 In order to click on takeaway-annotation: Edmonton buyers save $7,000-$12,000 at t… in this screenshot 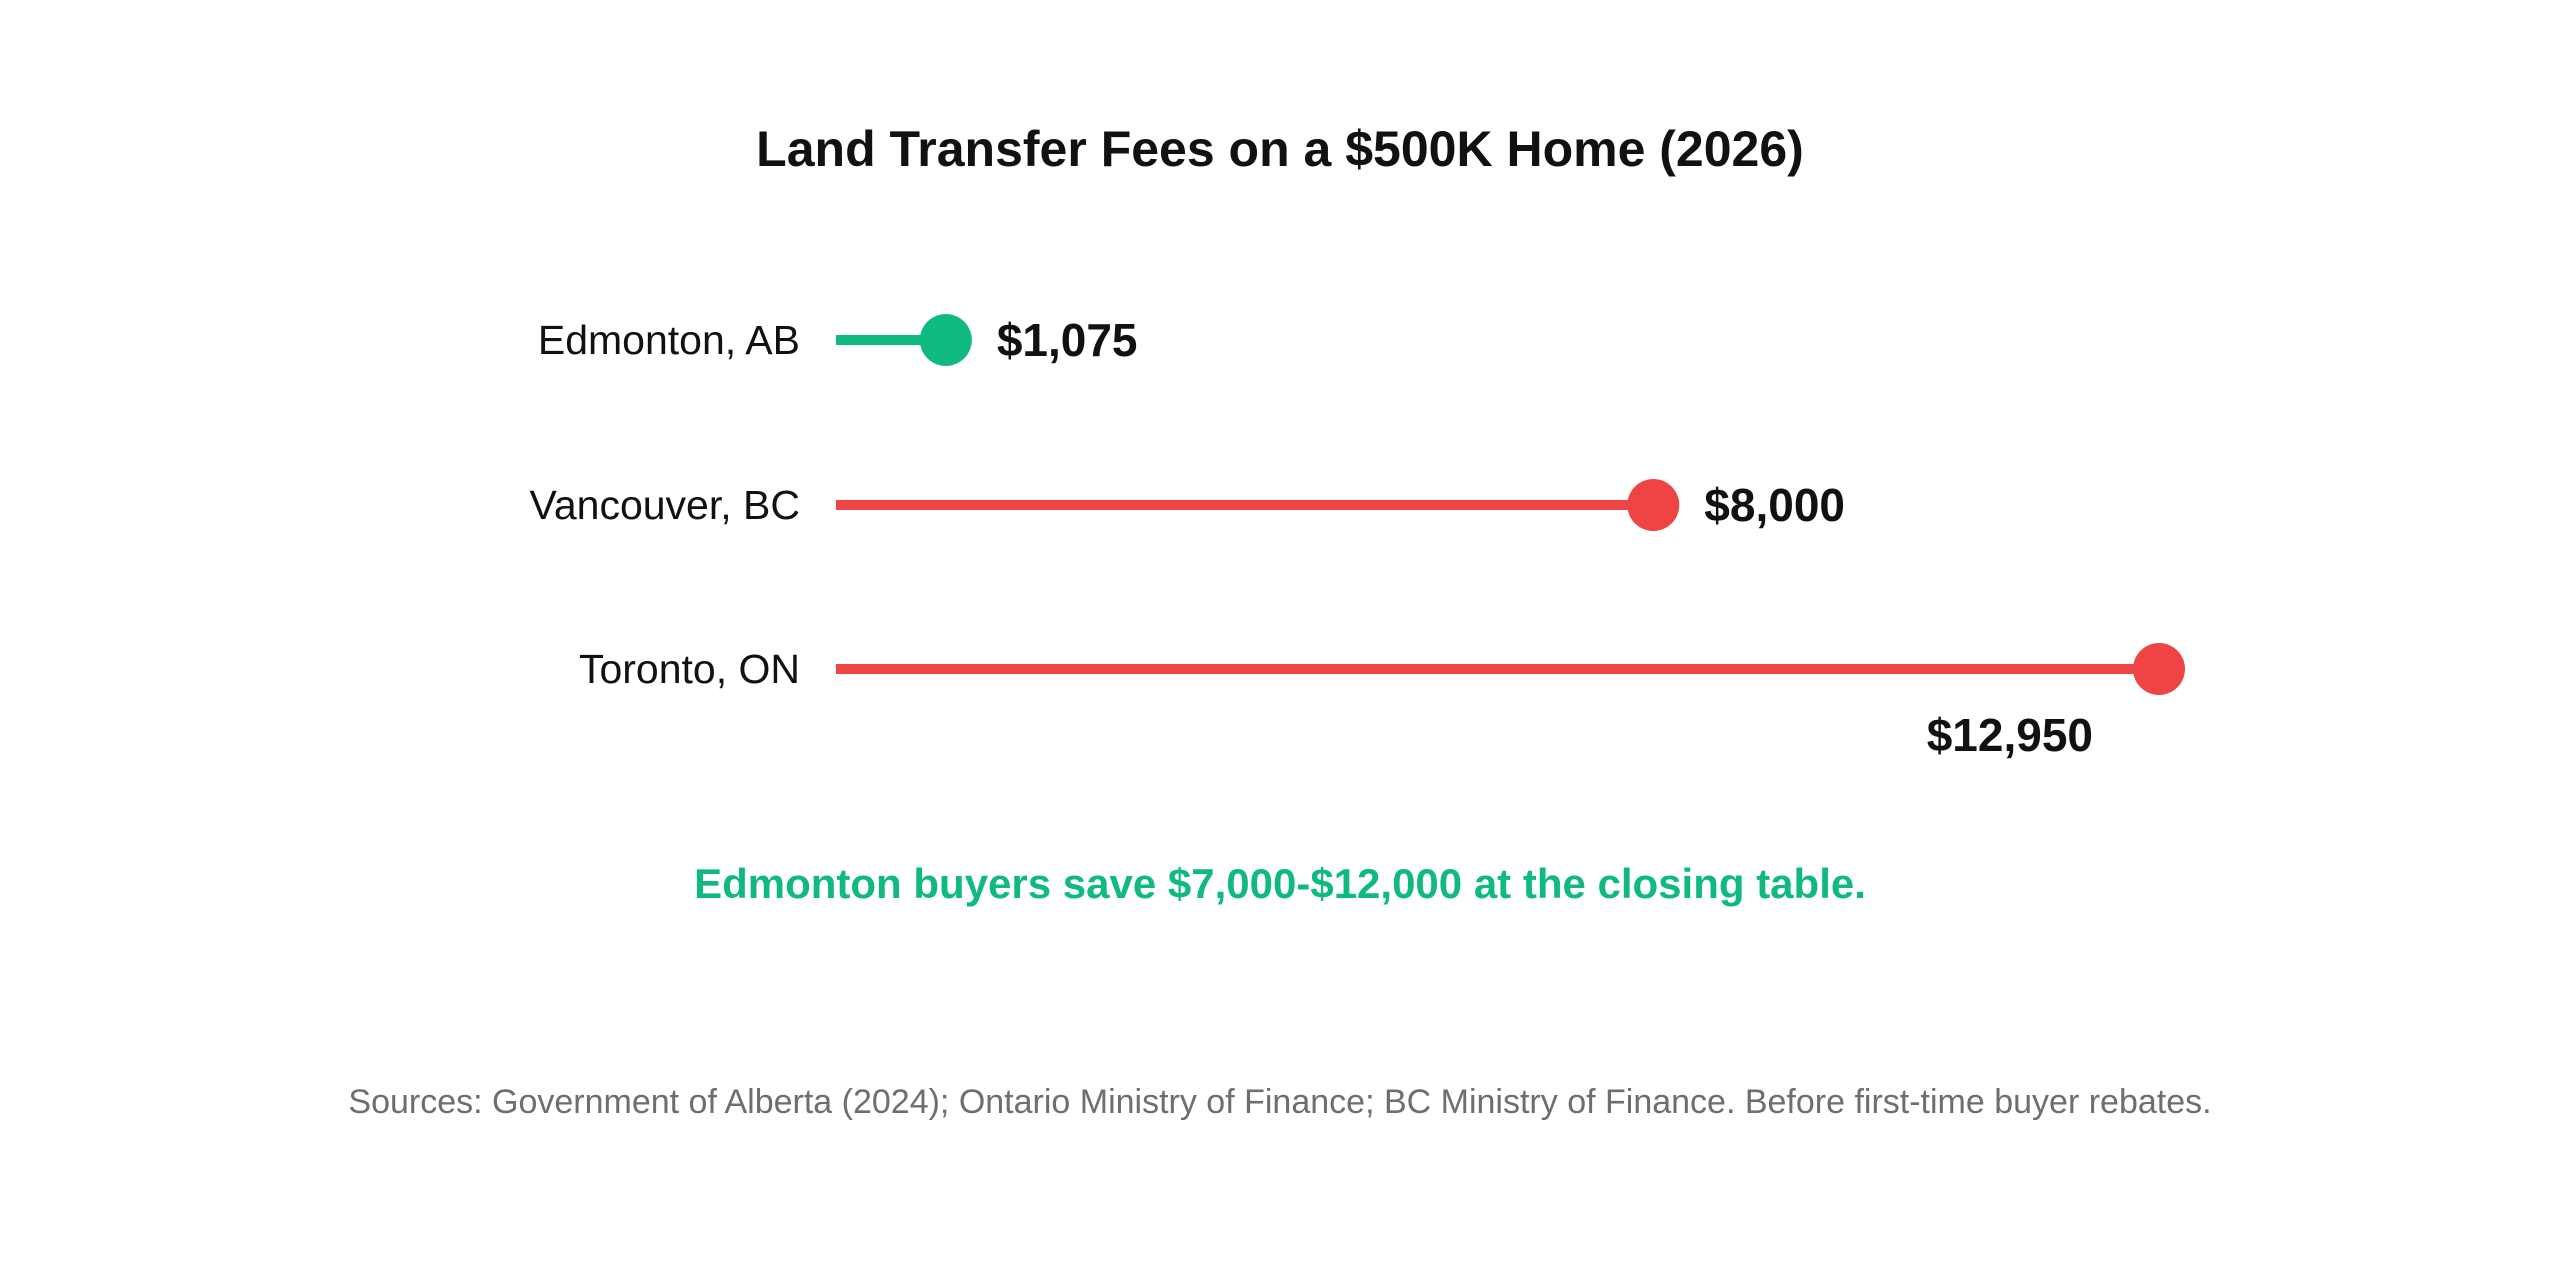, I will do `click(1280, 883)`.